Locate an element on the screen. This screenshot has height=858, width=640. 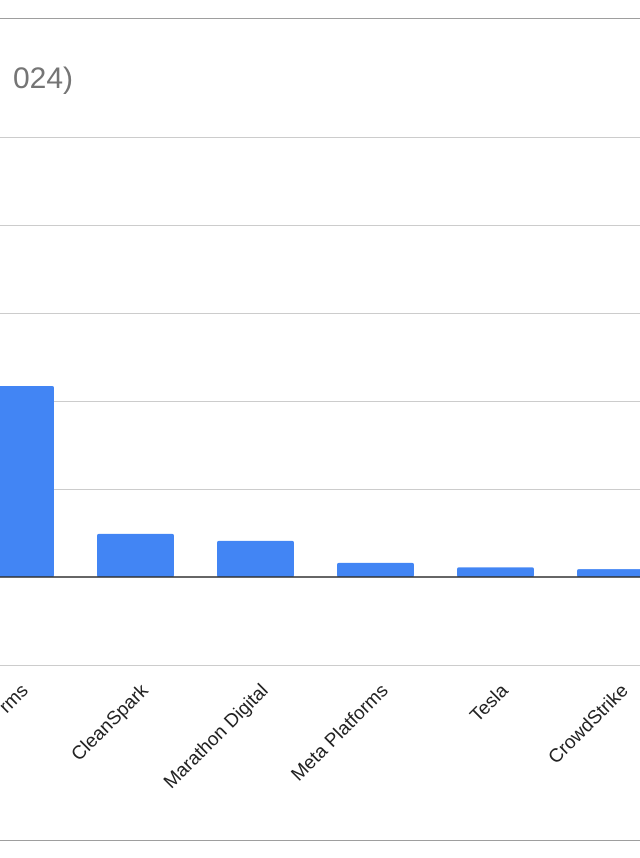
x-tick-label: CrowdStrike is located at coordinates (589, 724).